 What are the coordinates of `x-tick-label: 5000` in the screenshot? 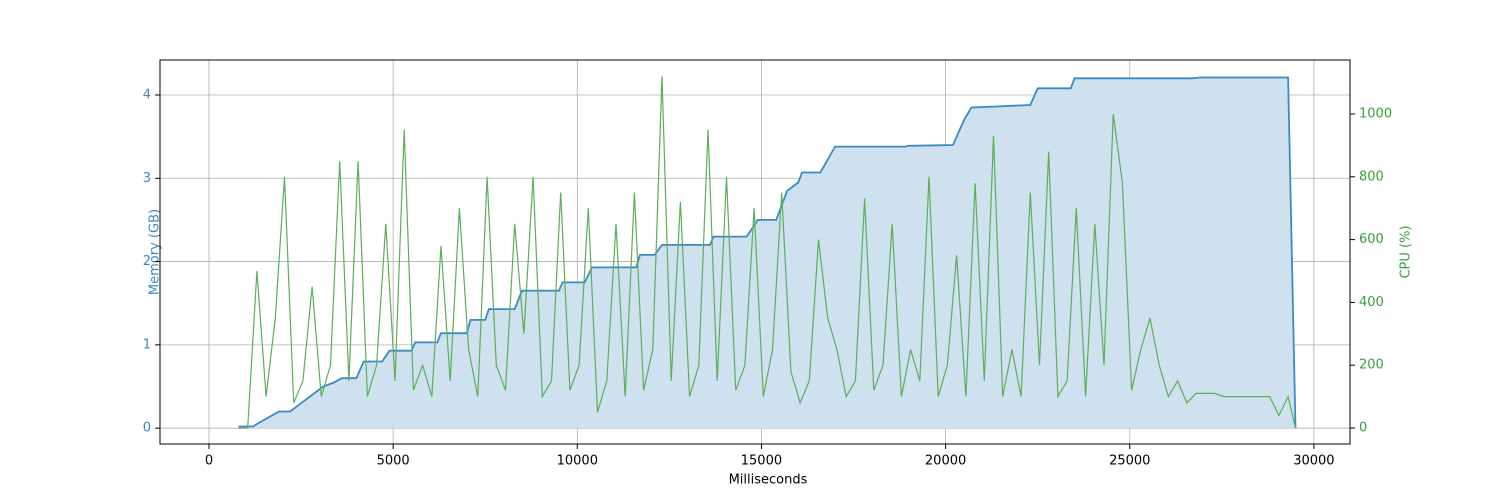 It's located at (393, 461).